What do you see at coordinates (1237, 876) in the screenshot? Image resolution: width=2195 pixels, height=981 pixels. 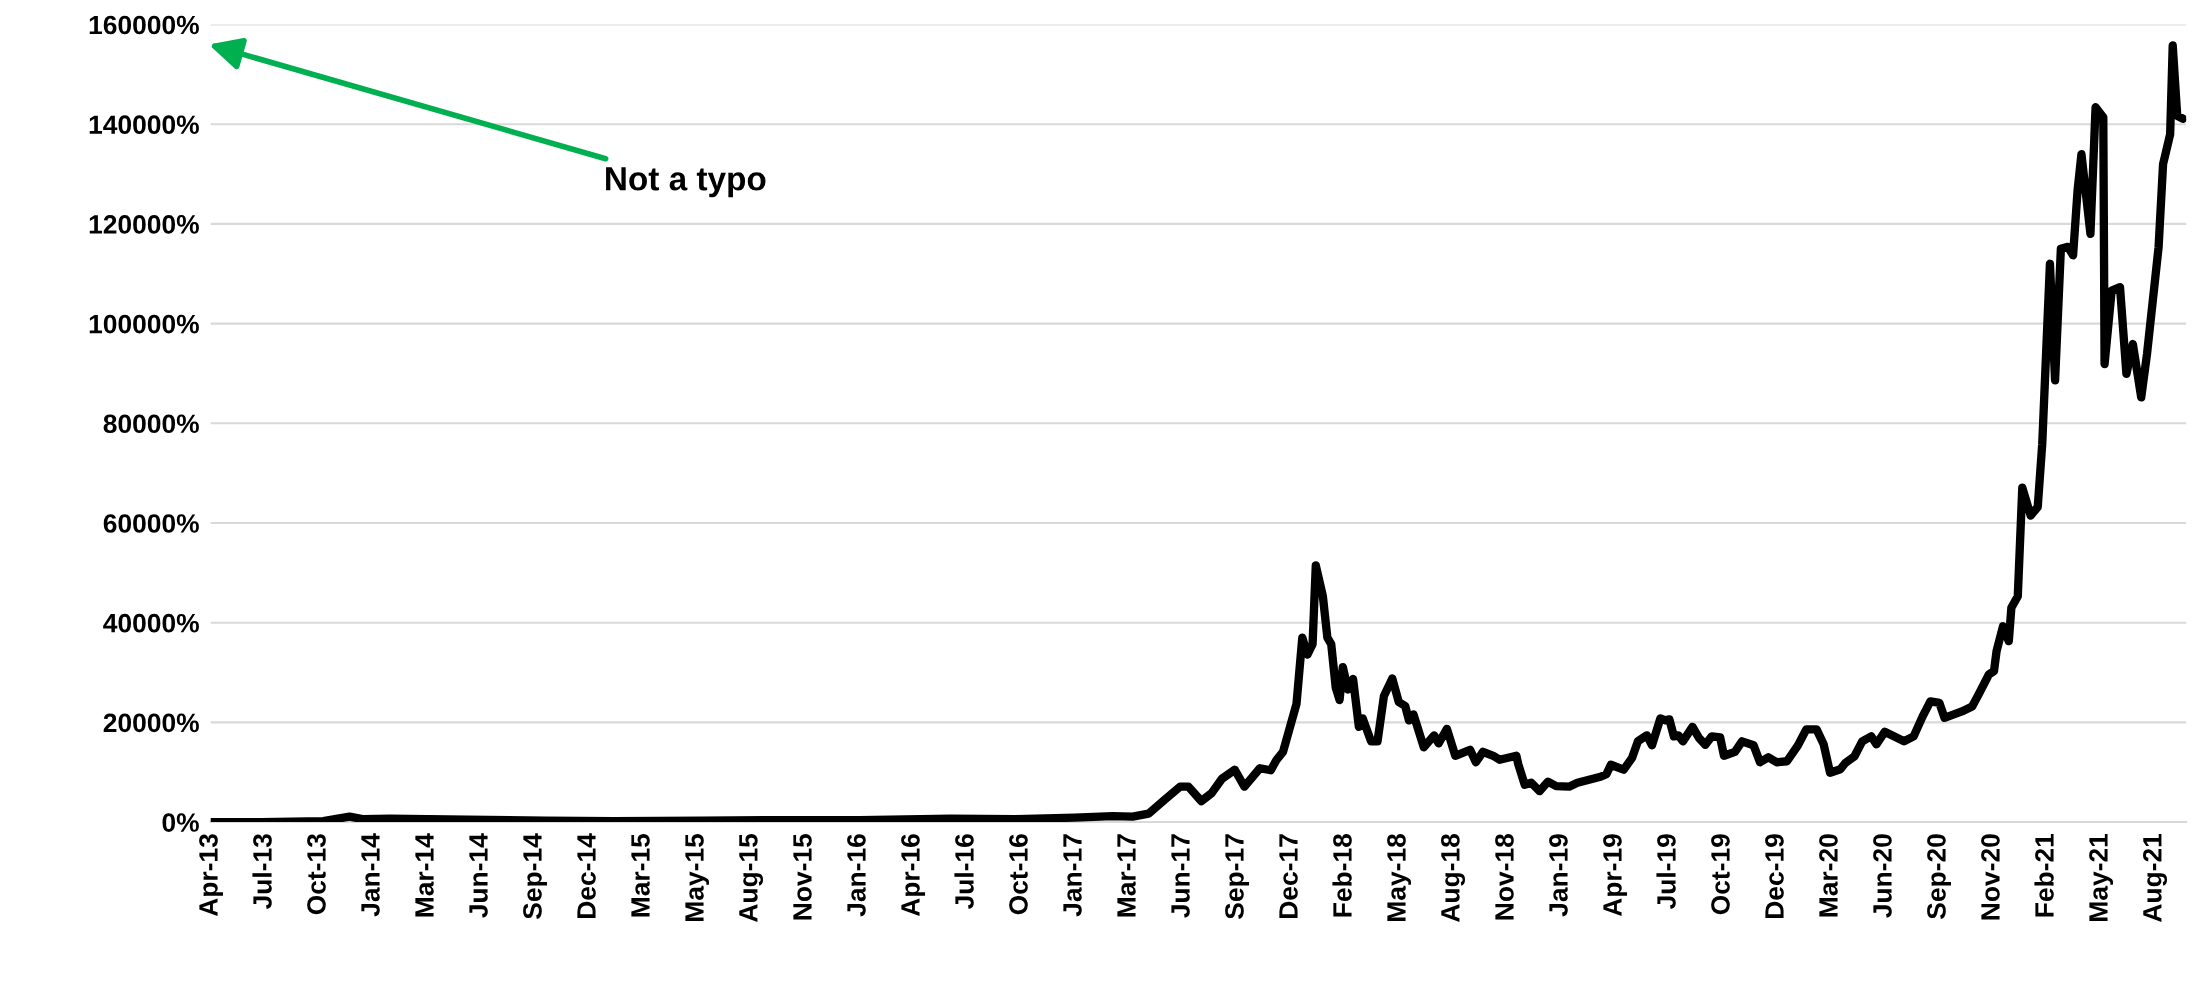 I see `x-tick-label: Sep-17` at bounding box center [1237, 876].